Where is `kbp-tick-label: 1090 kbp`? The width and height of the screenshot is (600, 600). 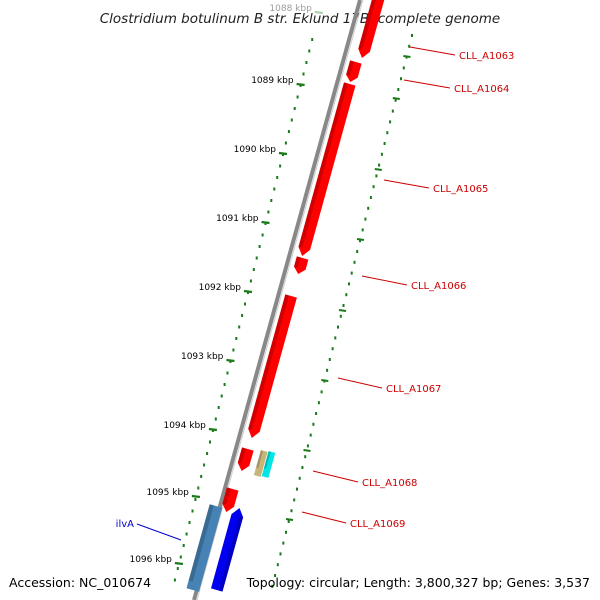
kbp-tick-label: 1090 kbp is located at coordinates (255, 150).